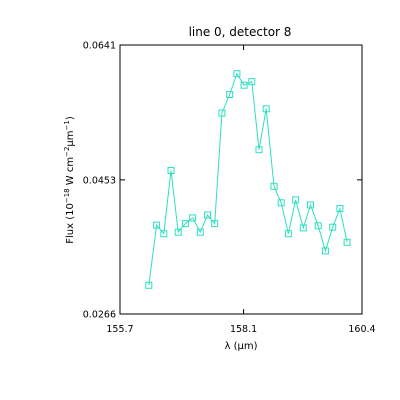  Describe the element at coordinates (99, 180) in the screenshot. I see `y-tick-label: 0.0453` at that location.